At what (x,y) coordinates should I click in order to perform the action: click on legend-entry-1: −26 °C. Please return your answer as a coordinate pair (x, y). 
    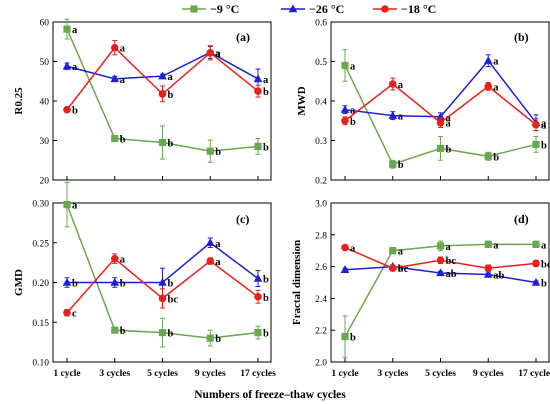
    Looking at the image, I should click on (312, 9).